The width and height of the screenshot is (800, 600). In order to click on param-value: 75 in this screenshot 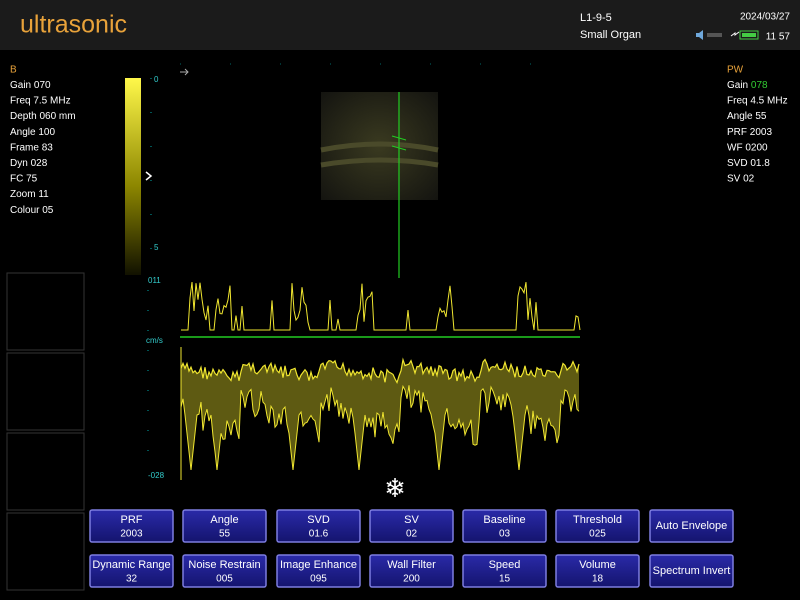, I will do `click(32, 178)`.